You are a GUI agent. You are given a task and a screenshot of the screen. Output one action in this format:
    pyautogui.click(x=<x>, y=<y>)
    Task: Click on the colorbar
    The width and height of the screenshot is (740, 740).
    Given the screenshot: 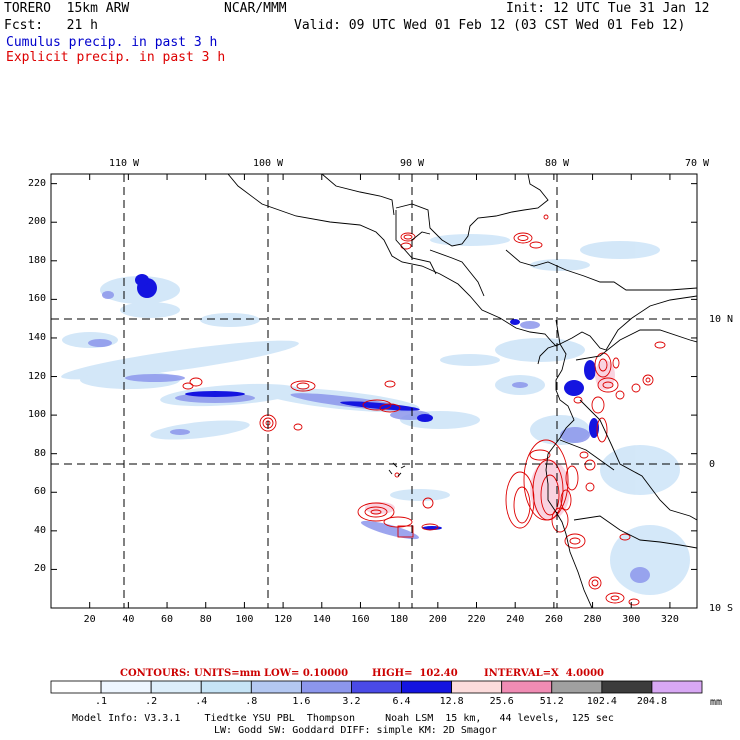 What is the action you would take?
    pyautogui.click(x=376, y=687)
    